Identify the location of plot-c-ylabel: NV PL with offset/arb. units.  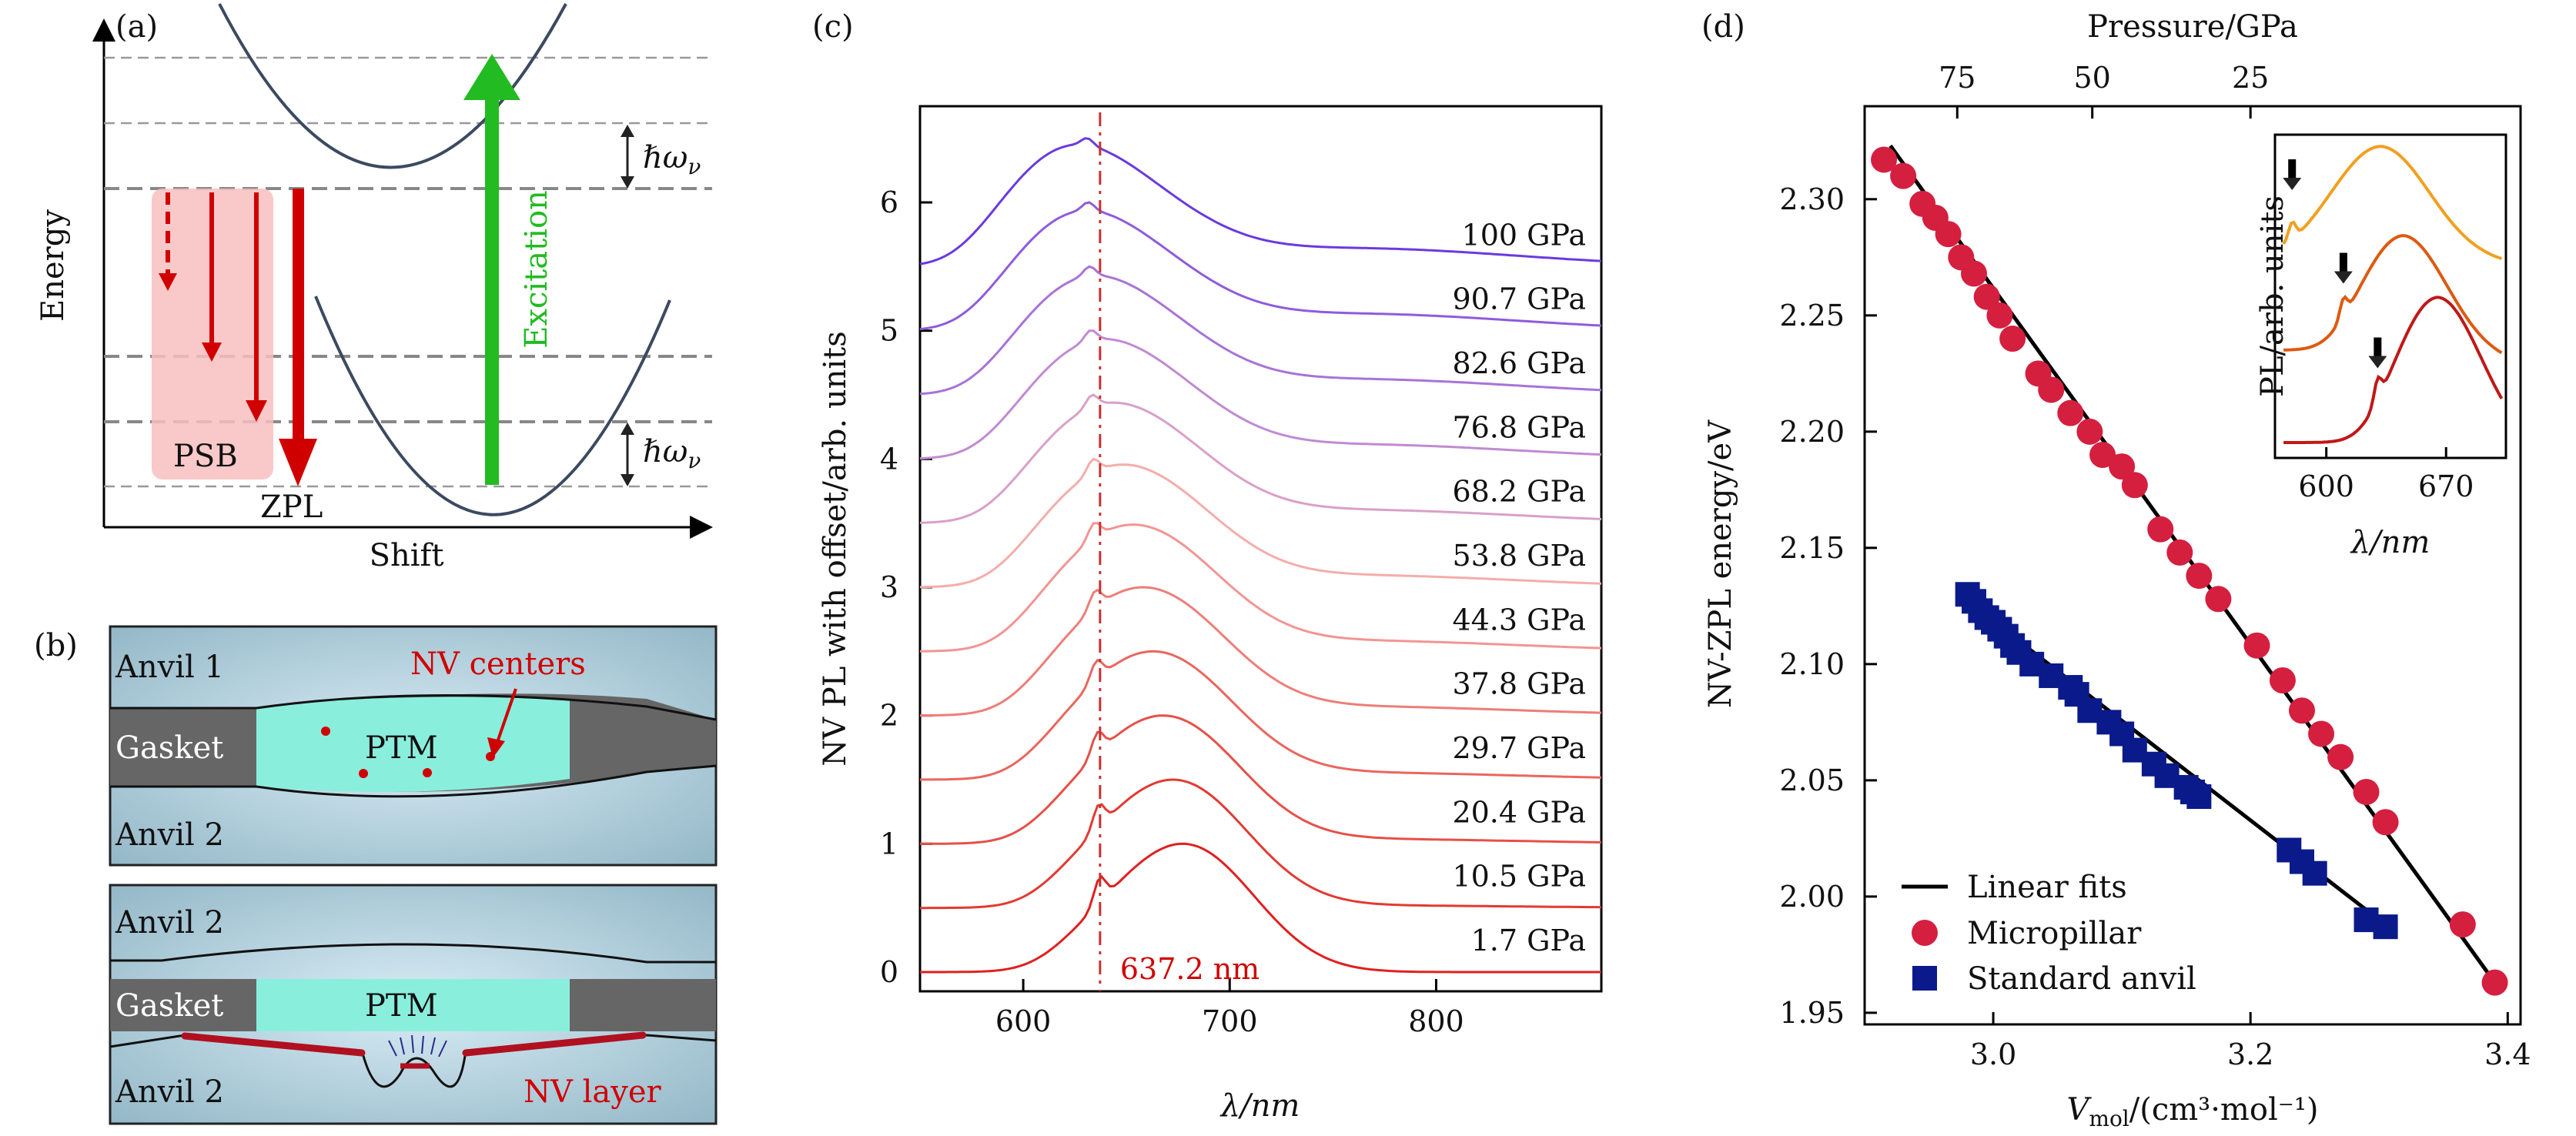
(835, 549).